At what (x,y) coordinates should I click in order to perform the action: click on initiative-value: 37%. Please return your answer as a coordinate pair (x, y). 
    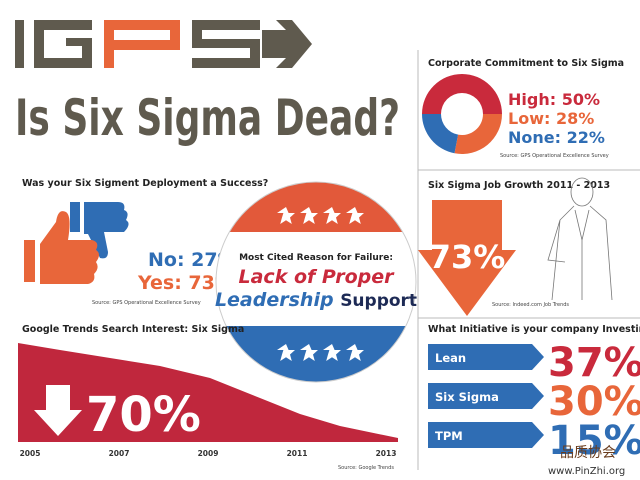
    Looking at the image, I should click on (594, 363).